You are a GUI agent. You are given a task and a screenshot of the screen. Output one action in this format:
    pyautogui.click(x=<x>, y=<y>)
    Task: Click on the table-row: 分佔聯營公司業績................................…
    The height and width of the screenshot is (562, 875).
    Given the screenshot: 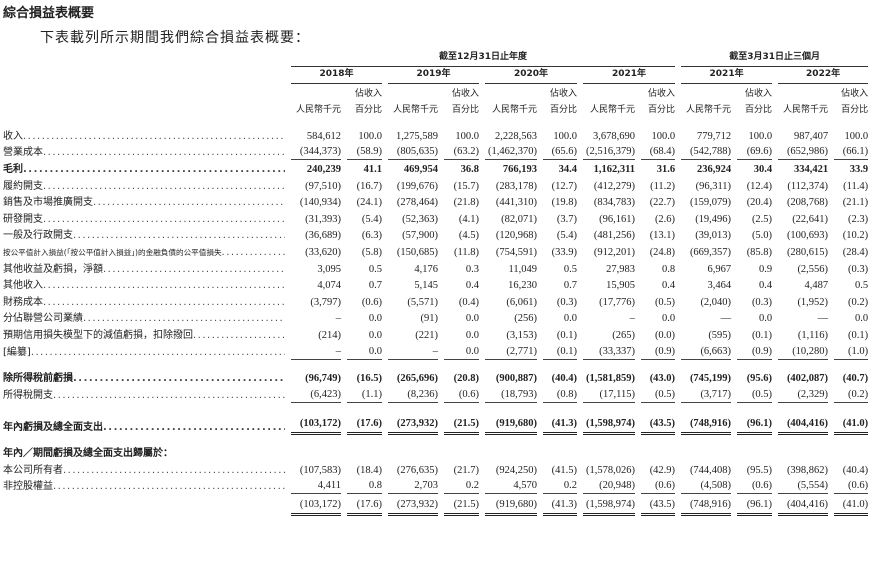 What is the action you would take?
    pyautogui.click(x=437, y=318)
    